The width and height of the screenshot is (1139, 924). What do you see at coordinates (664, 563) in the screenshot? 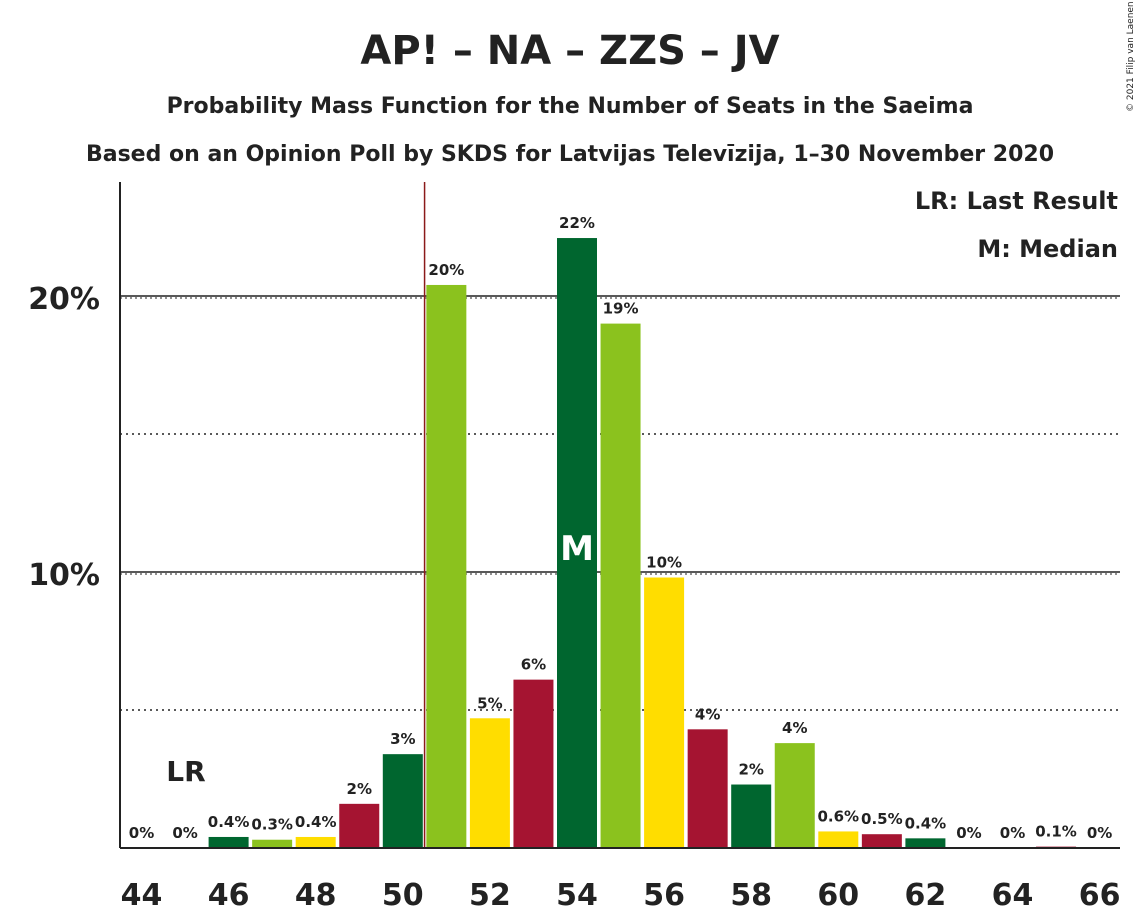
I see `bar-value-label: 10%` at bounding box center [664, 563].